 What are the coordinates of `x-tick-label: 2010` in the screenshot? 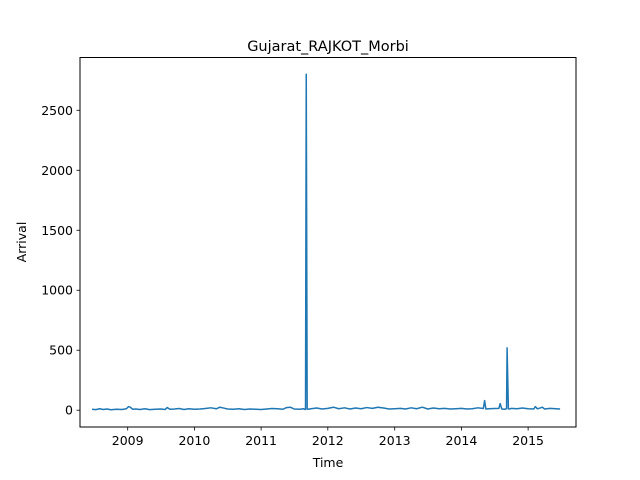 It's located at (194, 440).